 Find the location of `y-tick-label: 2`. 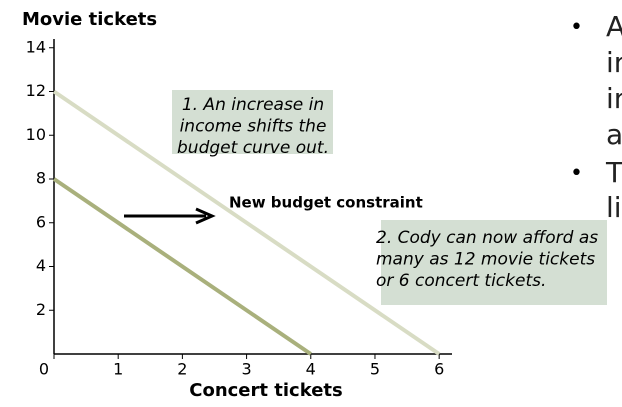

y-tick-label: 2 is located at coordinates (41, 309).